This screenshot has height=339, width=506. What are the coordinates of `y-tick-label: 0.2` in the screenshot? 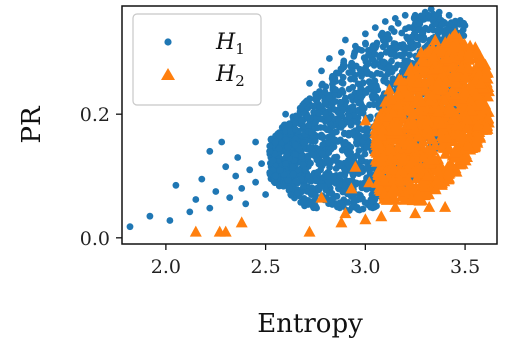 It's located at (95, 115).